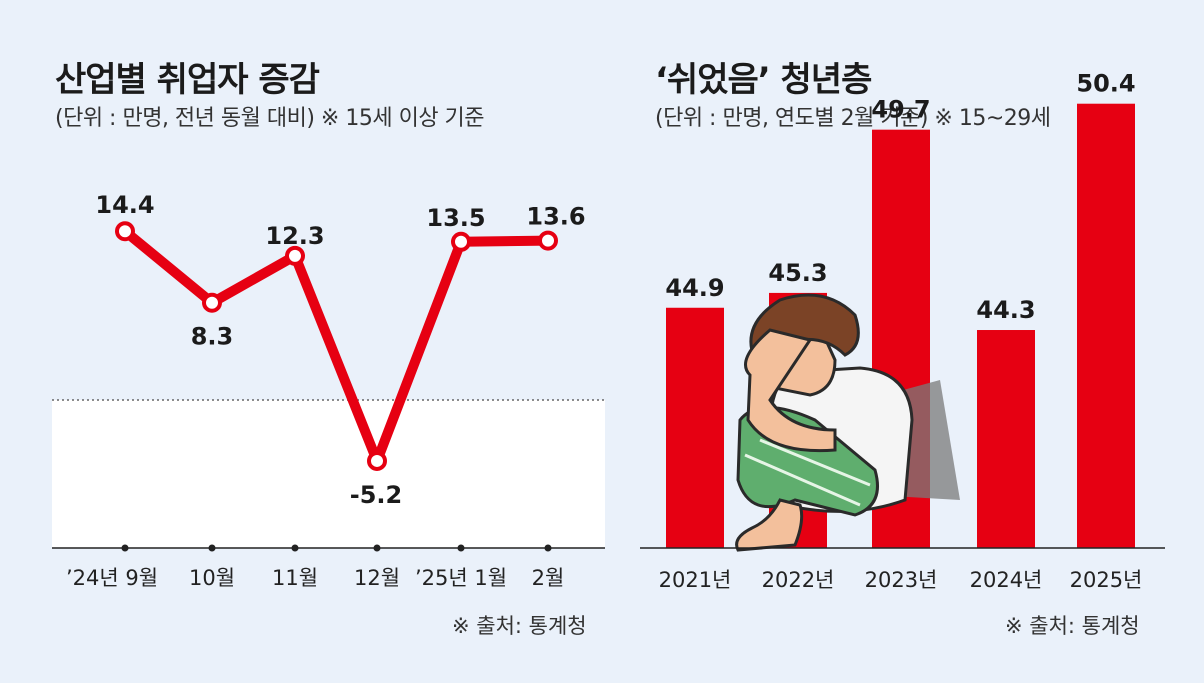  What do you see at coordinates (1072, 626) in the screenshot?
I see `bar-chart-source: ※ 출처: 통계청` at bounding box center [1072, 626].